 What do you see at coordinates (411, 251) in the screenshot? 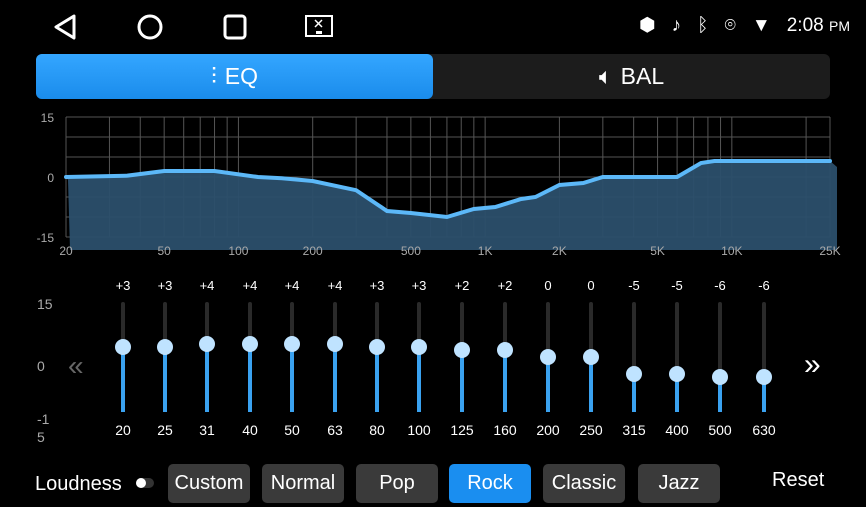
I see `x-tick-label: 500` at bounding box center [411, 251].